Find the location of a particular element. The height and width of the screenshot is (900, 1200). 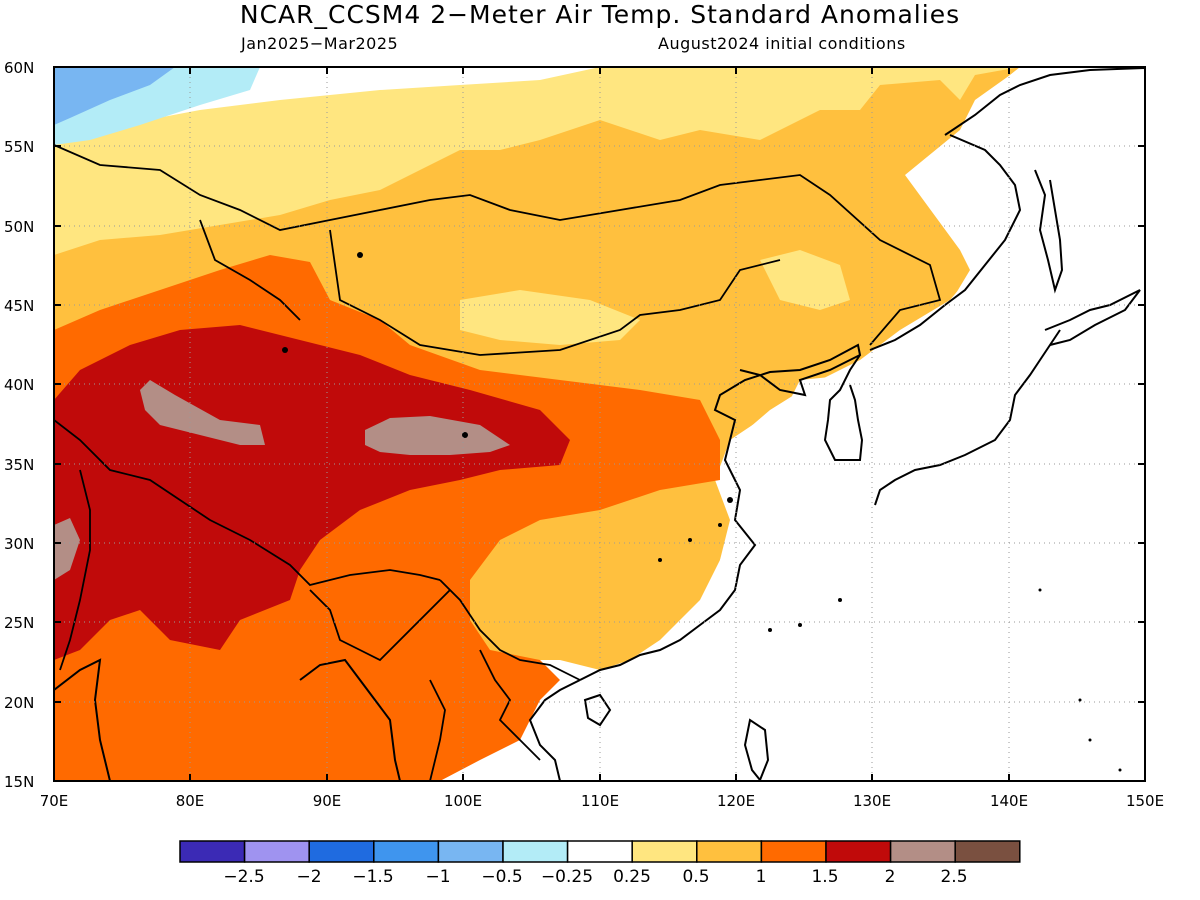

colorbar-label: 2 is located at coordinates (890, 877).